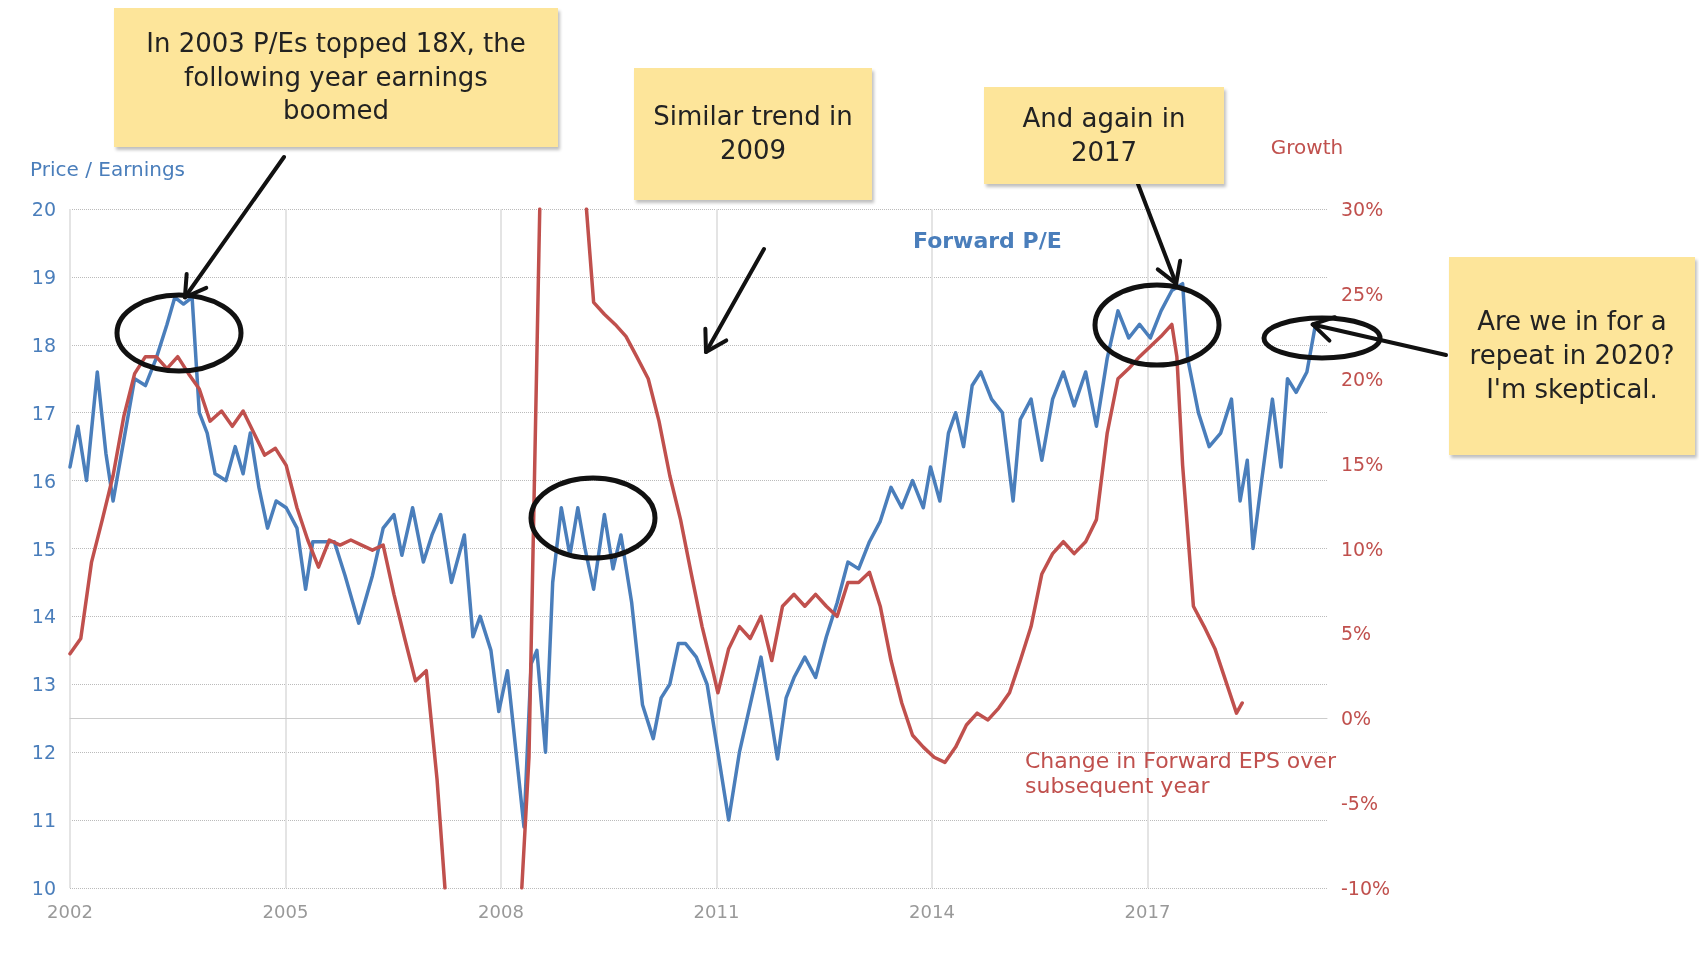 This screenshot has height=973, width=1699. I want to click on annotation: Are we in for a repeat in 2020? I'm skeptical., so click(1572, 356).